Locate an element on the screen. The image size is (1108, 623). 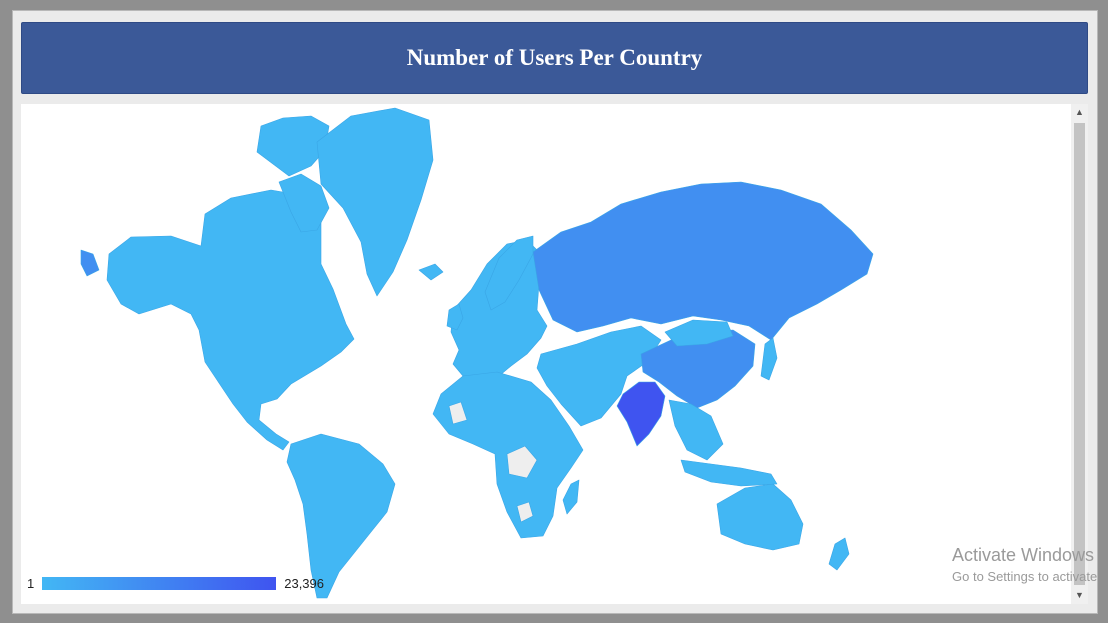
watermark-line2: Go to Settings to activate is located at coordinates (1025, 576).